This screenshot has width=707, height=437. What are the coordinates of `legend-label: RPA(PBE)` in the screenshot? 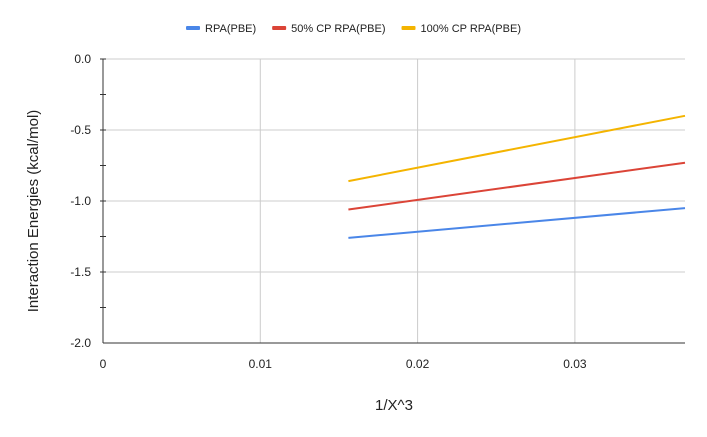 It's located at (230, 29).